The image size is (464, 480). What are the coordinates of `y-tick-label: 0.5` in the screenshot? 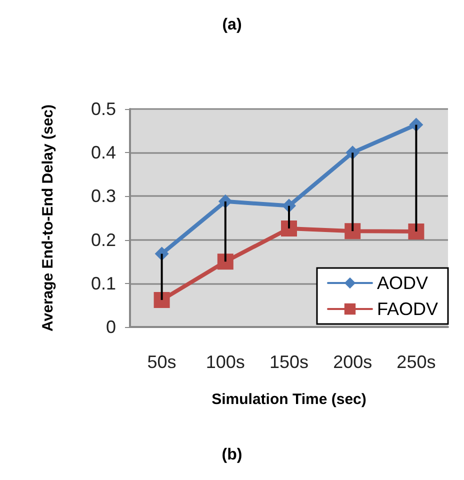 It's located at (103, 109).